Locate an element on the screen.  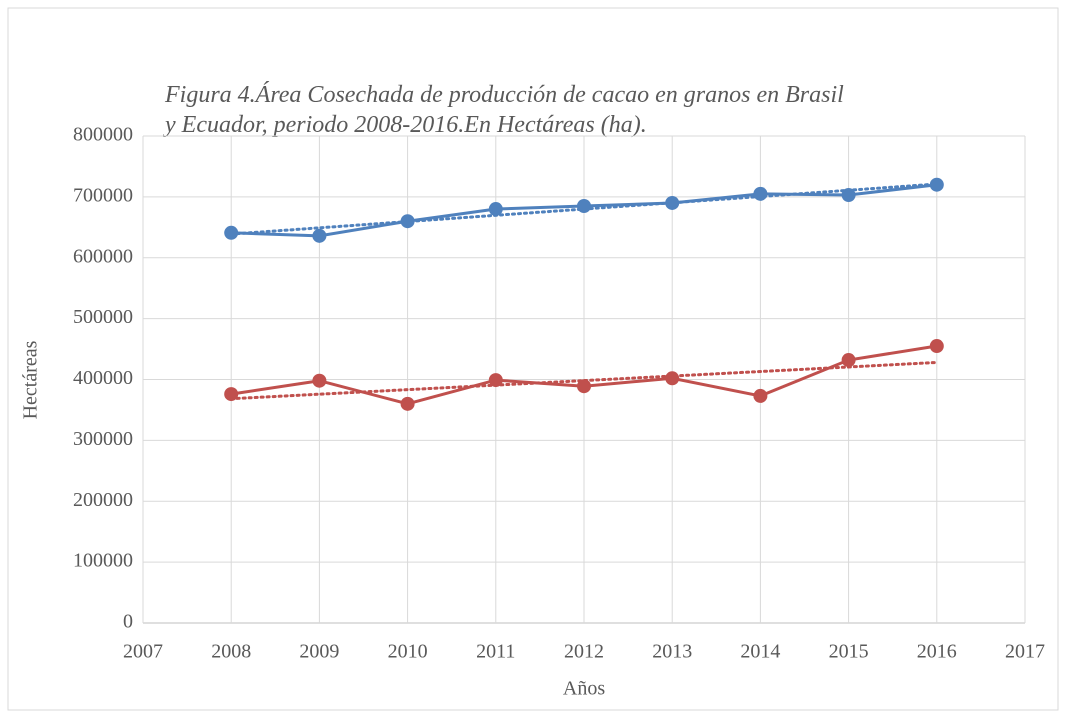
y-tick-label: 0 is located at coordinates (128, 622).